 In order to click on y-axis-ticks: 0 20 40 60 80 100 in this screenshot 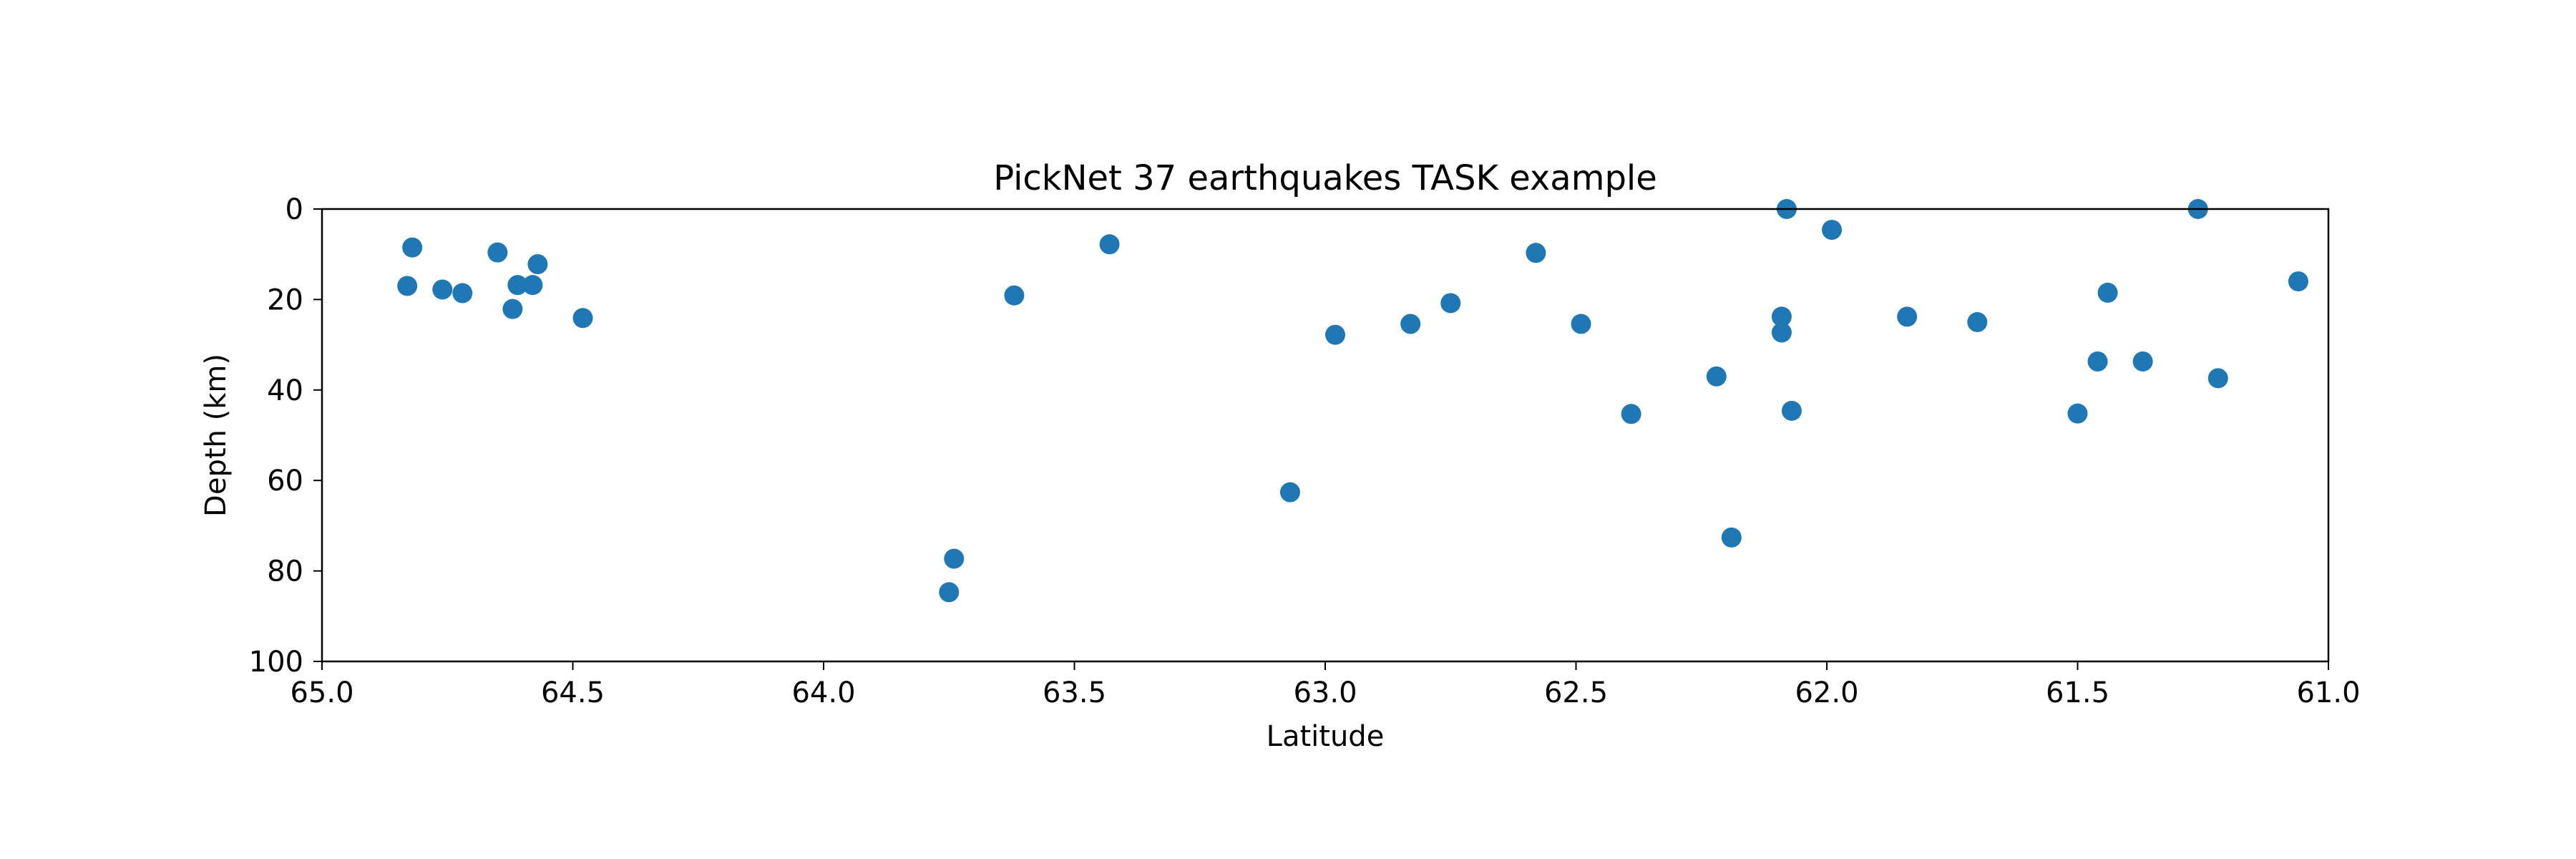, I will do `click(285, 436)`.